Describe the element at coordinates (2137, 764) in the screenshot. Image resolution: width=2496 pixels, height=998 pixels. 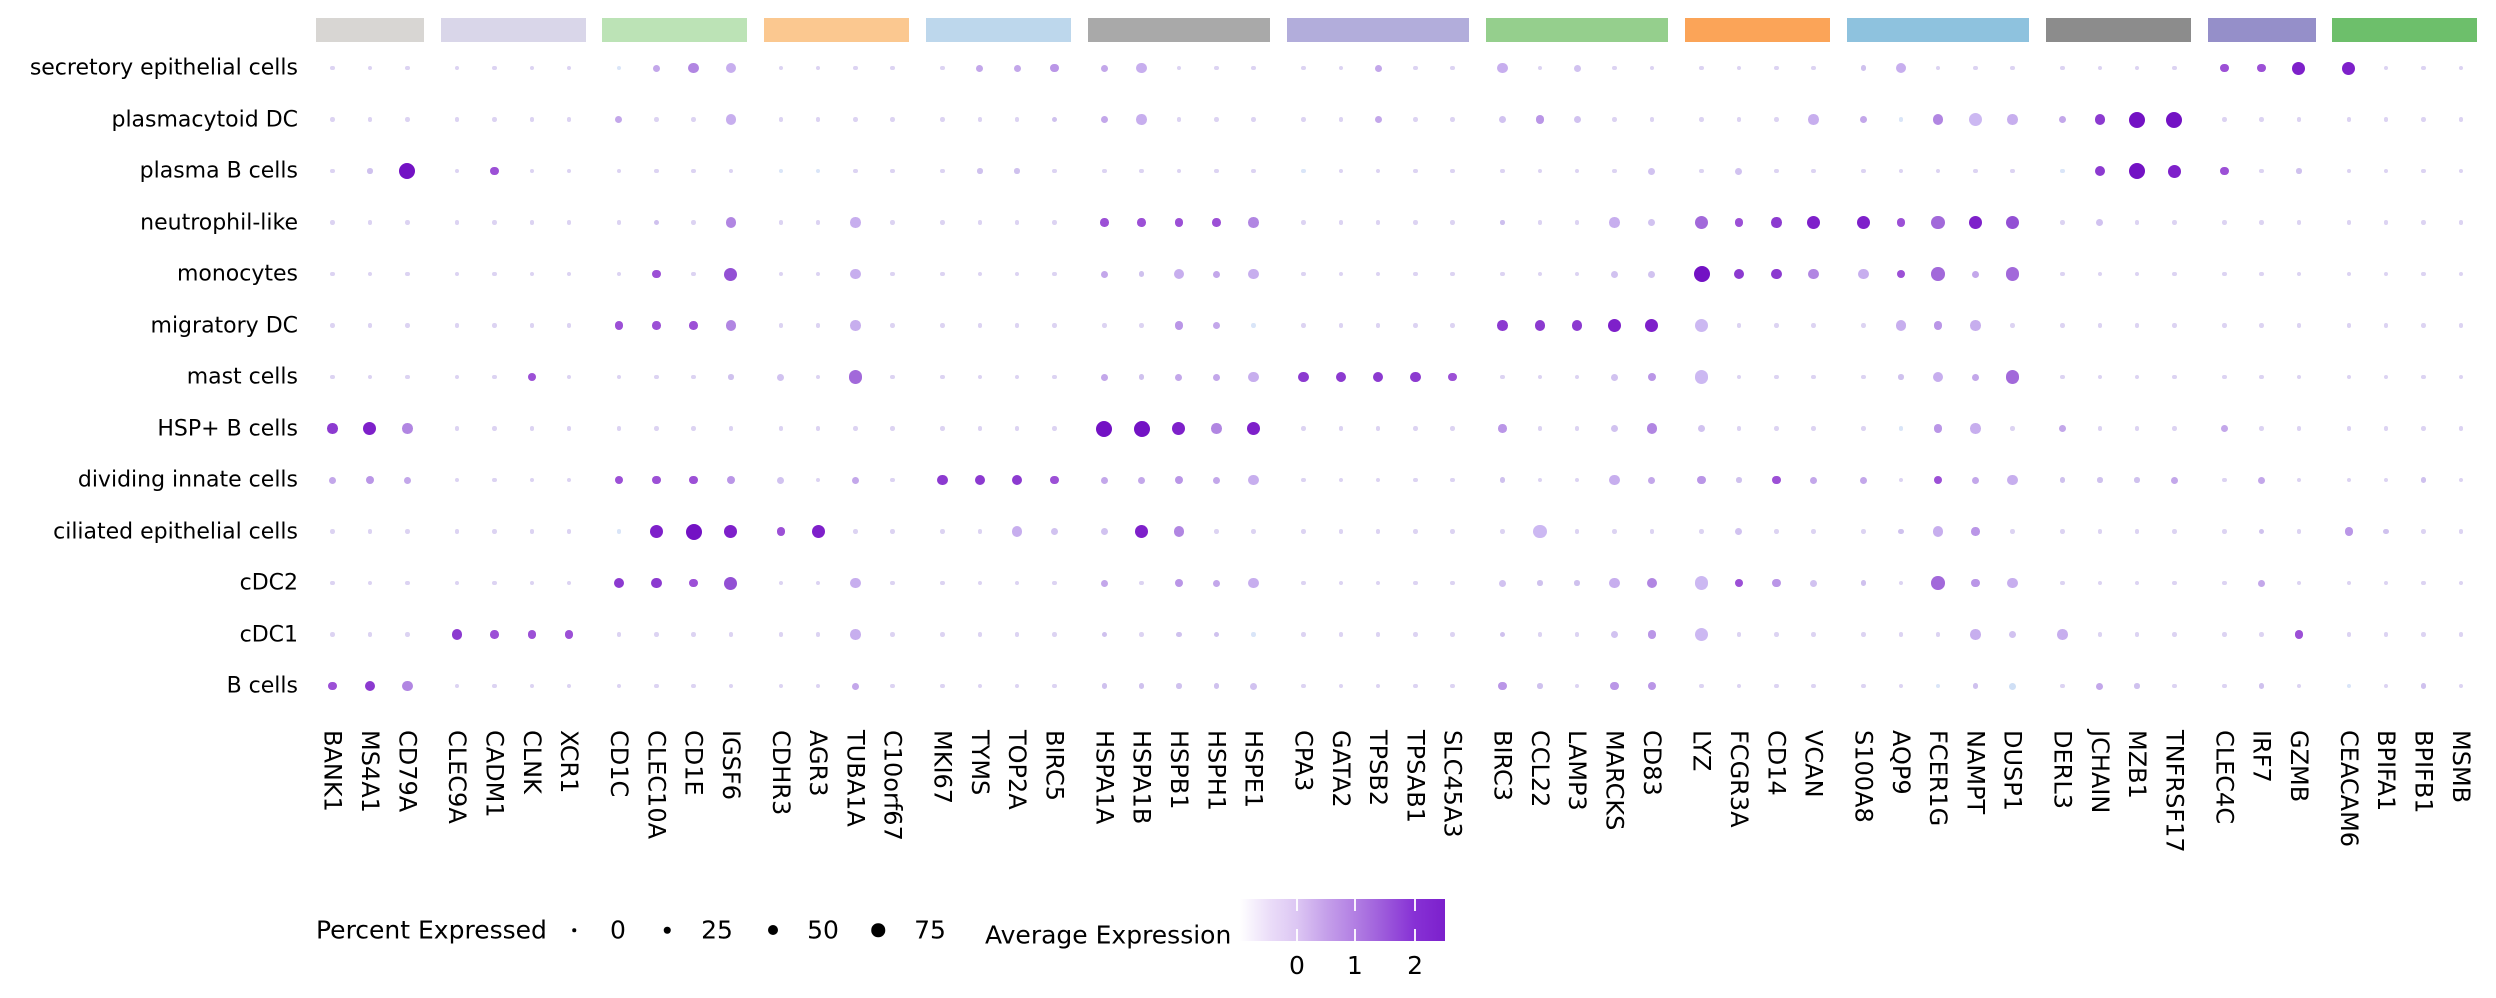
I see `gene-label: MZB1` at that location.